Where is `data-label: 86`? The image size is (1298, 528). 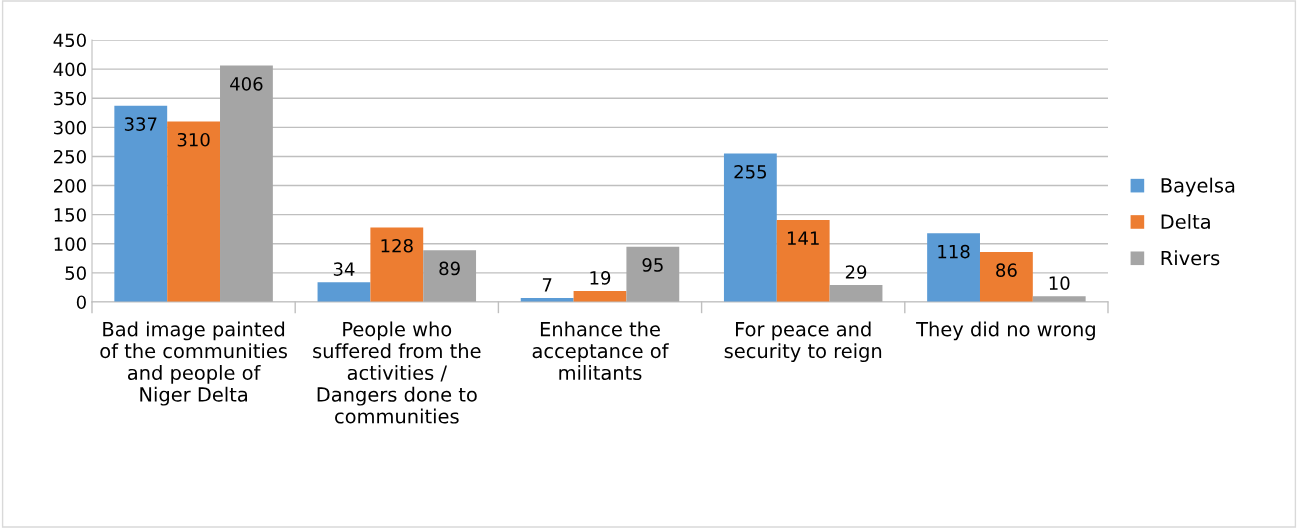 data-label: 86 is located at coordinates (1006, 270).